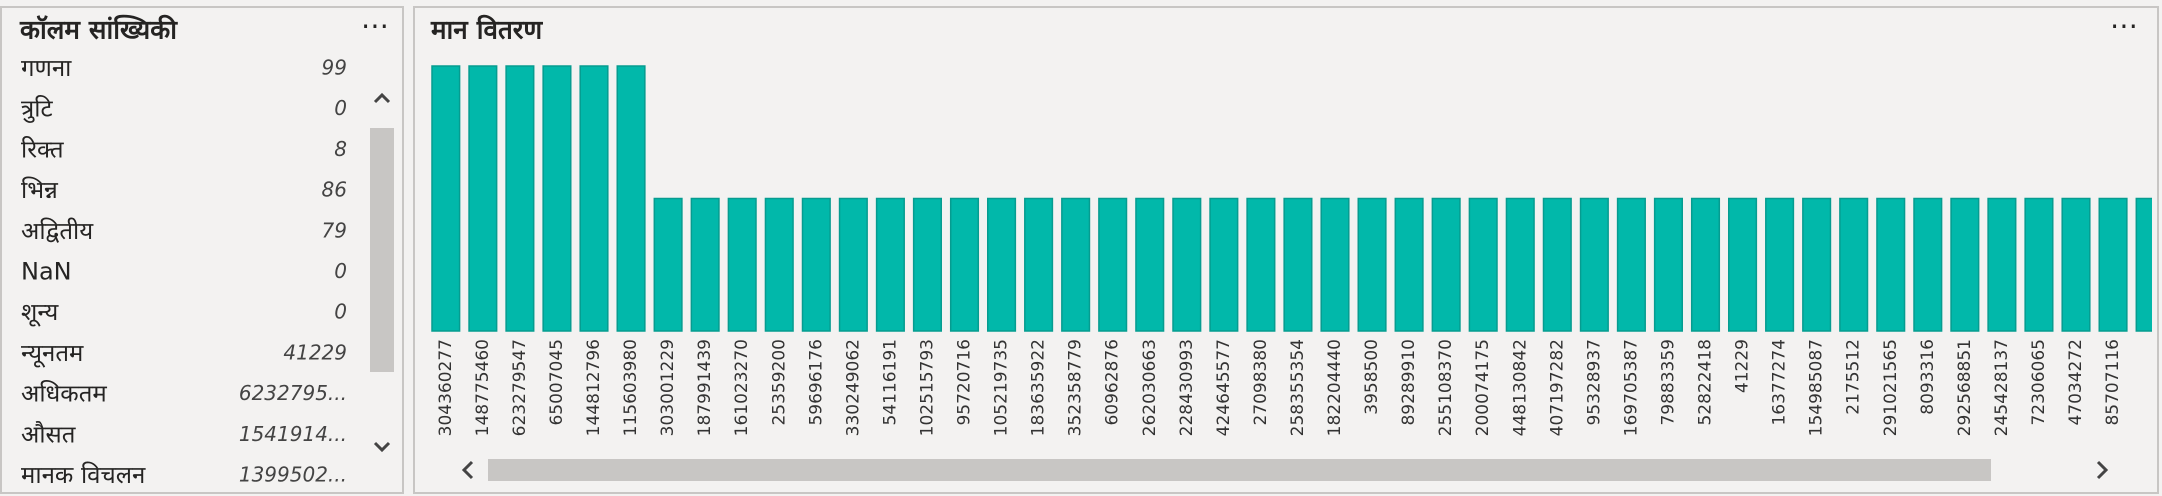 The image size is (2162, 496). Describe the element at coordinates (705, 387) in the screenshot. I see `x-tick-label: 187991439` at that location.